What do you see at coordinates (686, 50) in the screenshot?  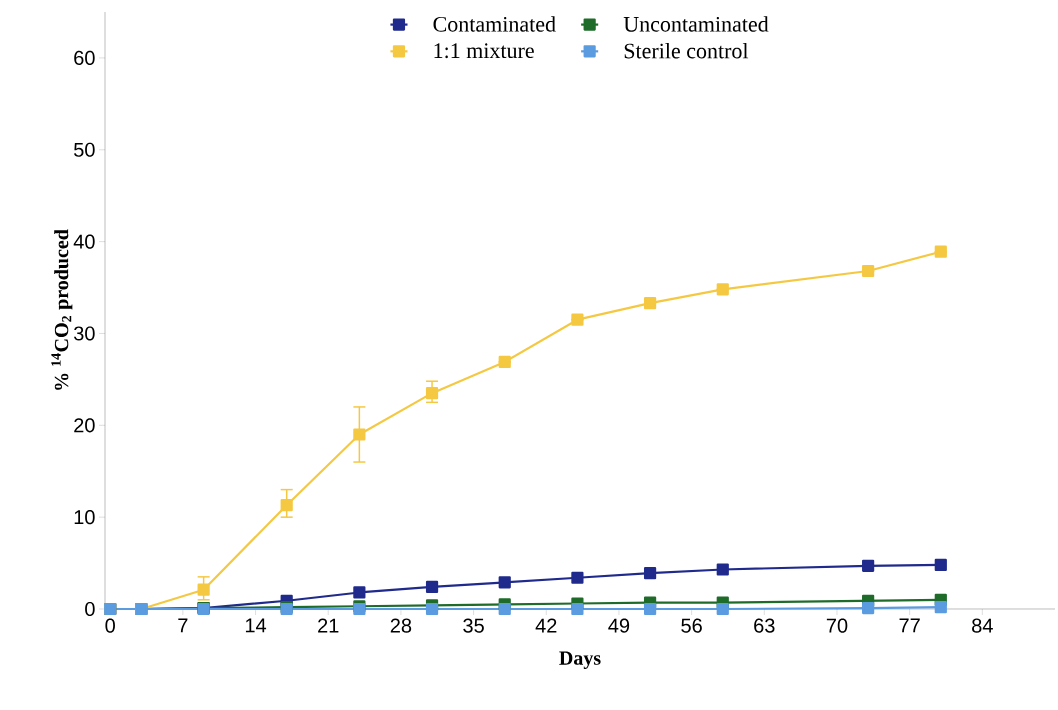 I see `legend-label: Sterile control` at bounding box center [686, 50].